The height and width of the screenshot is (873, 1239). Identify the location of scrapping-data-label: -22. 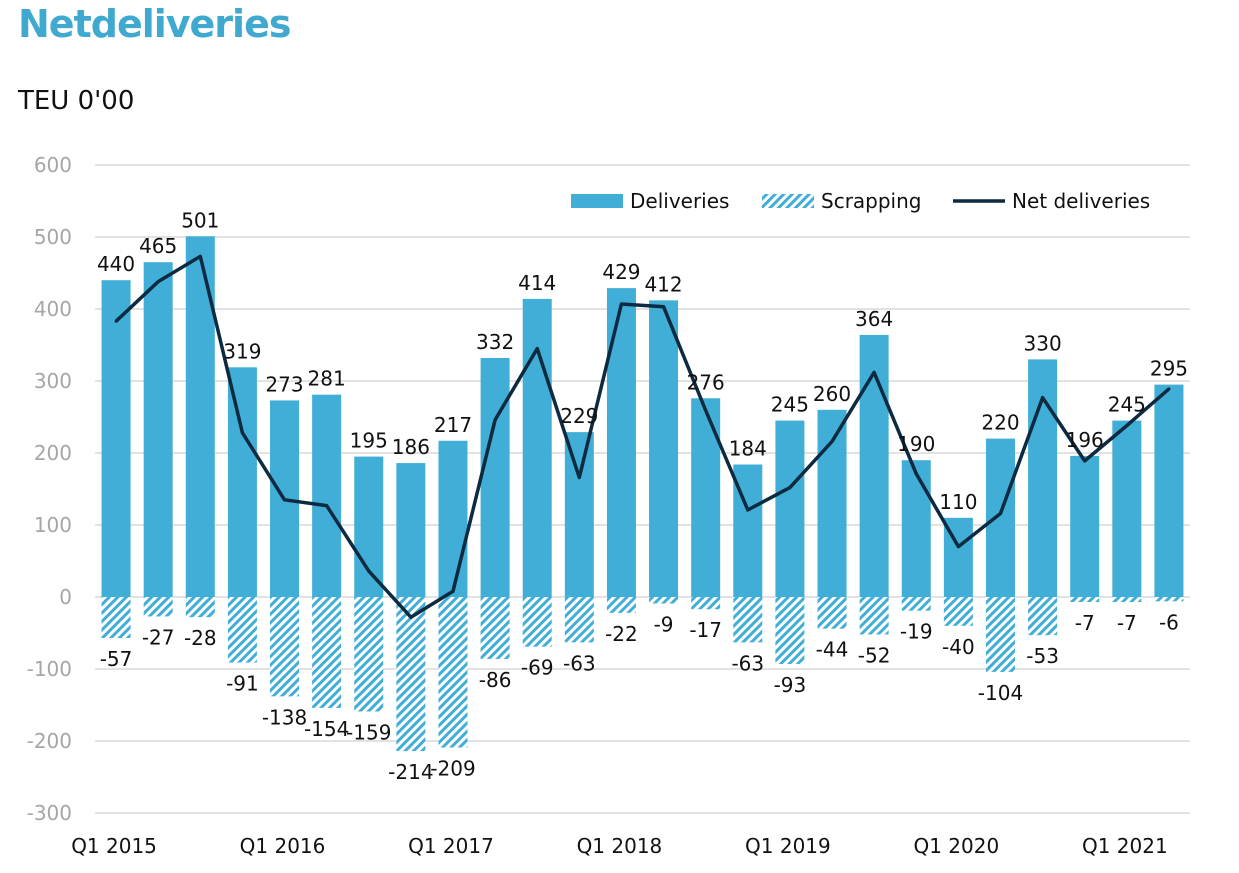
(621, 634).